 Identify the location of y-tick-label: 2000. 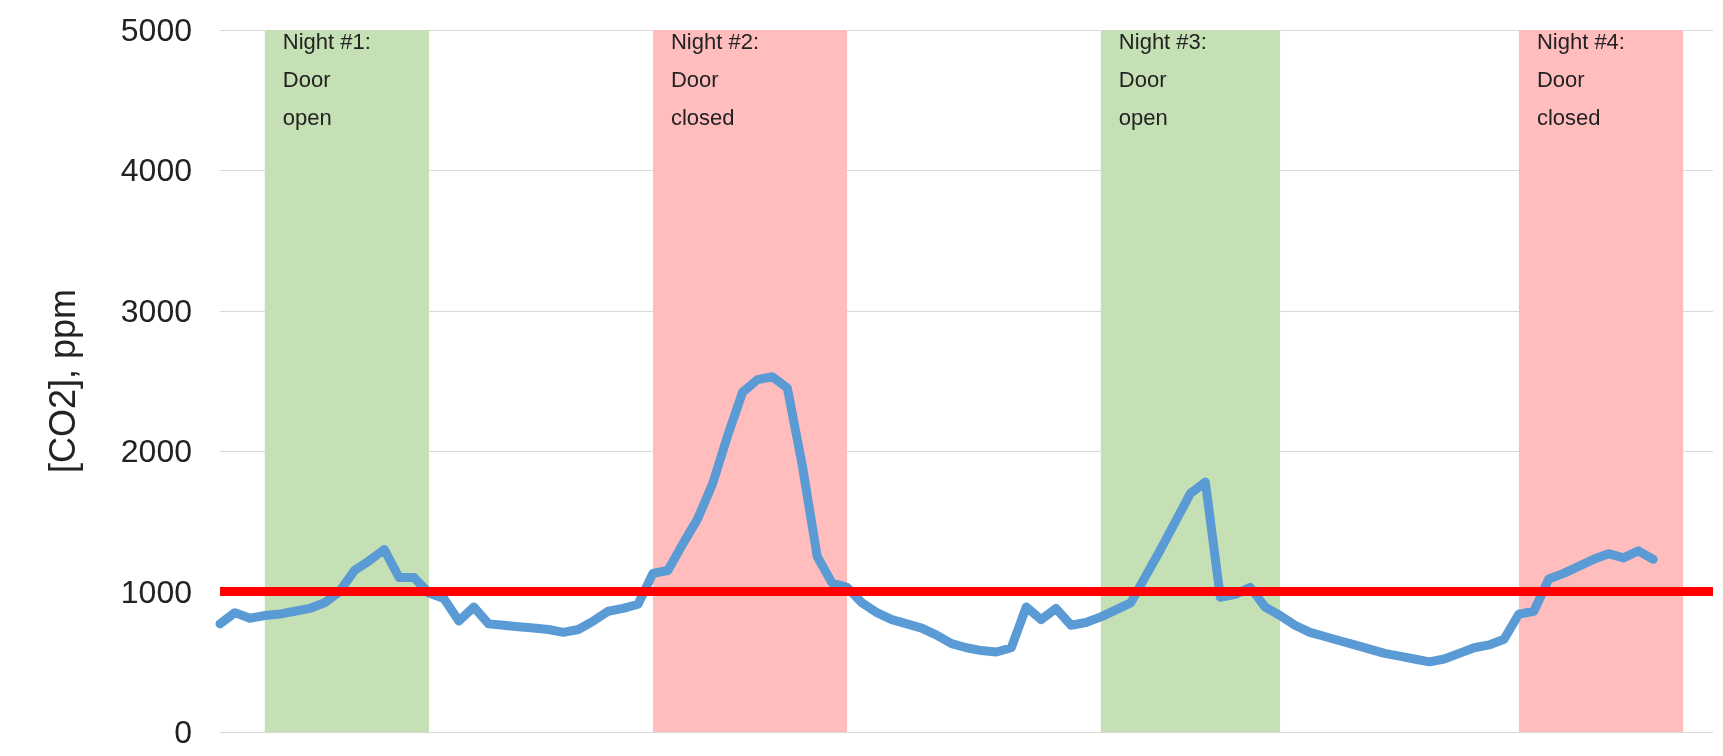
(156, 451).